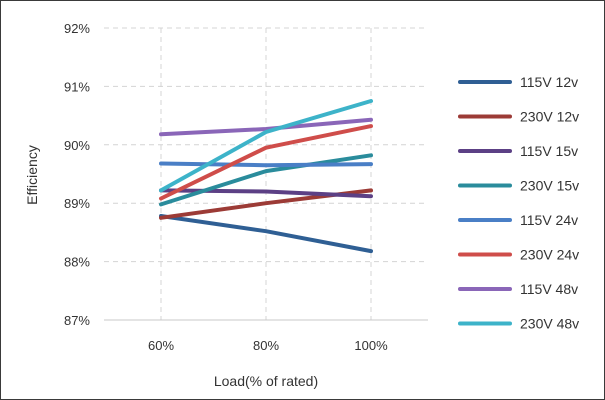  I want to click on x-tick-label: 80%, so click(266, 345).